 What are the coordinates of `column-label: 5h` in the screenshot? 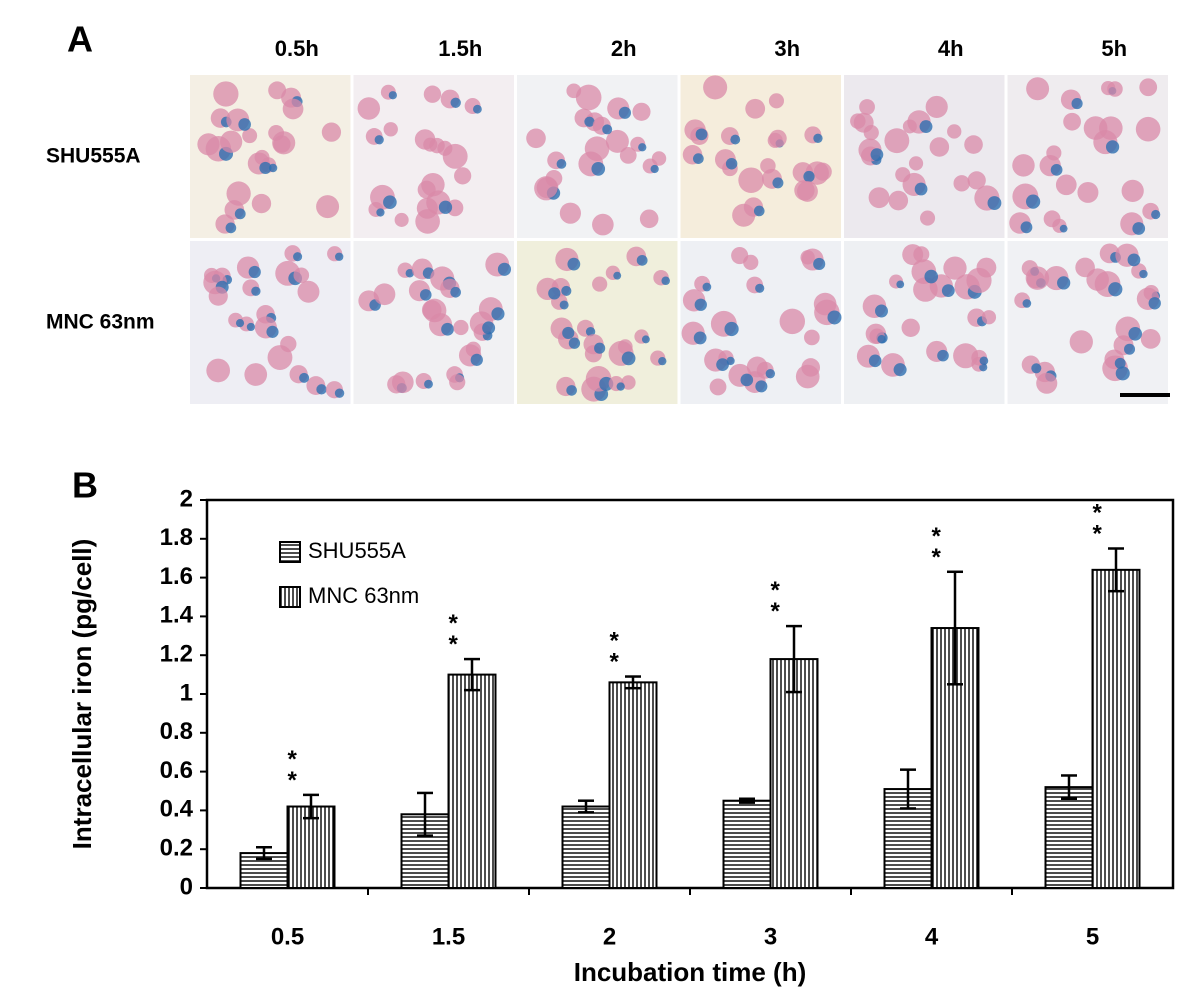 It's located at (1114, 48).